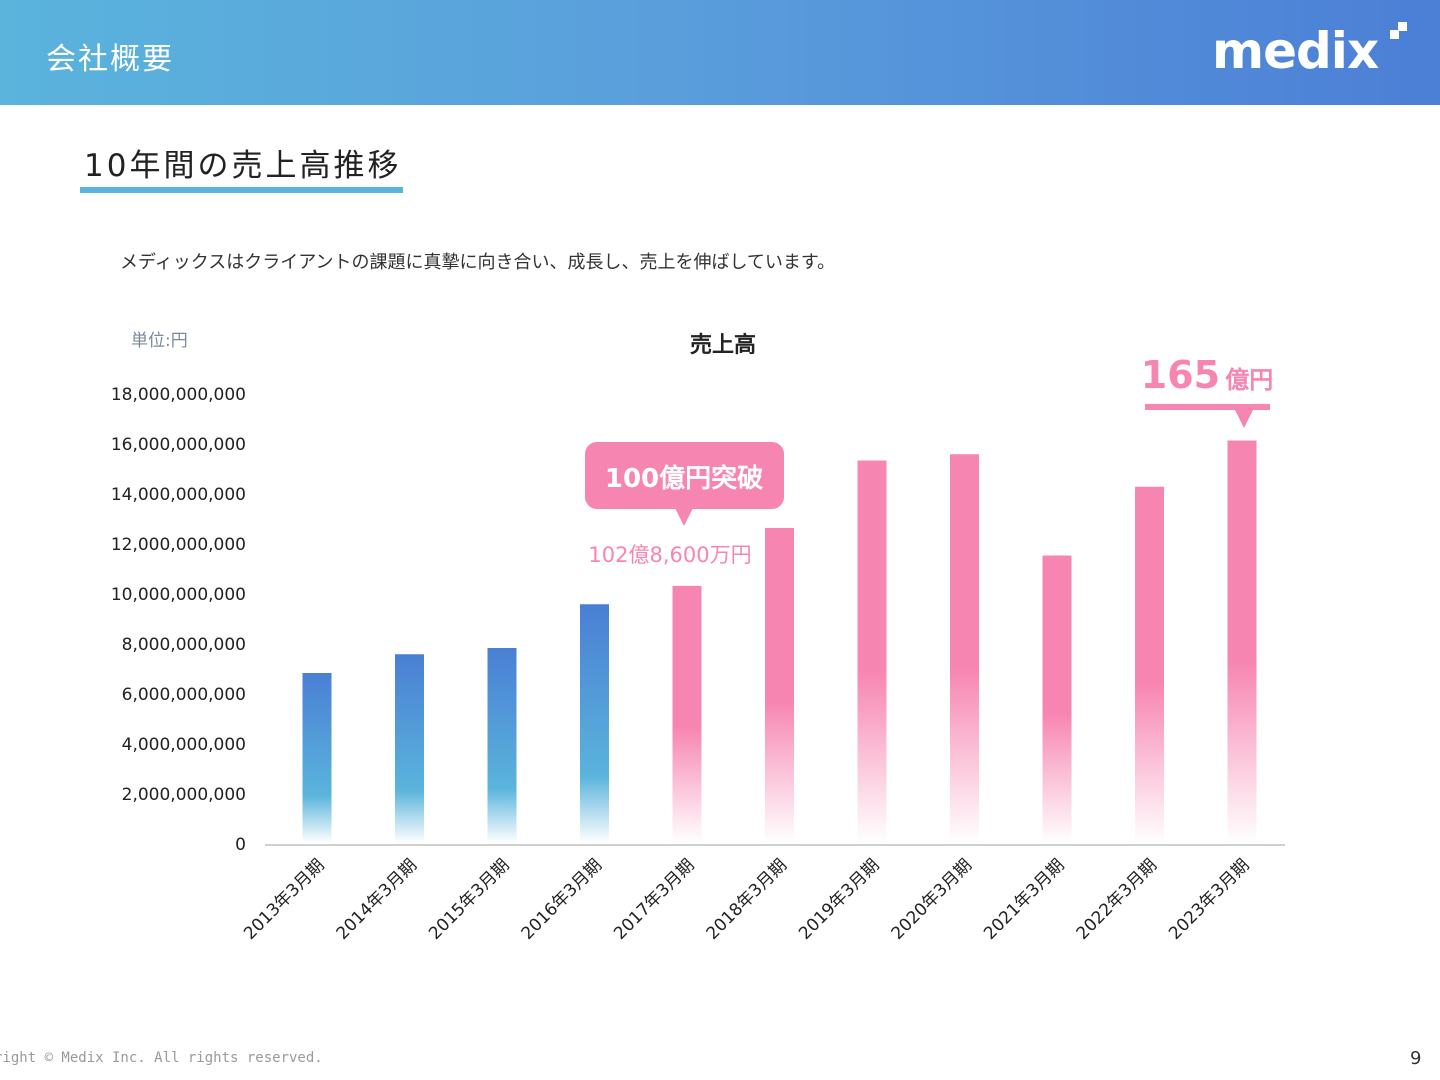 The height and width of the screenshot is (1080, 1440). Describe the element at coordinates (720, 52) in the screenshot. I see `header-bar: 会社概要 medix` at that location.